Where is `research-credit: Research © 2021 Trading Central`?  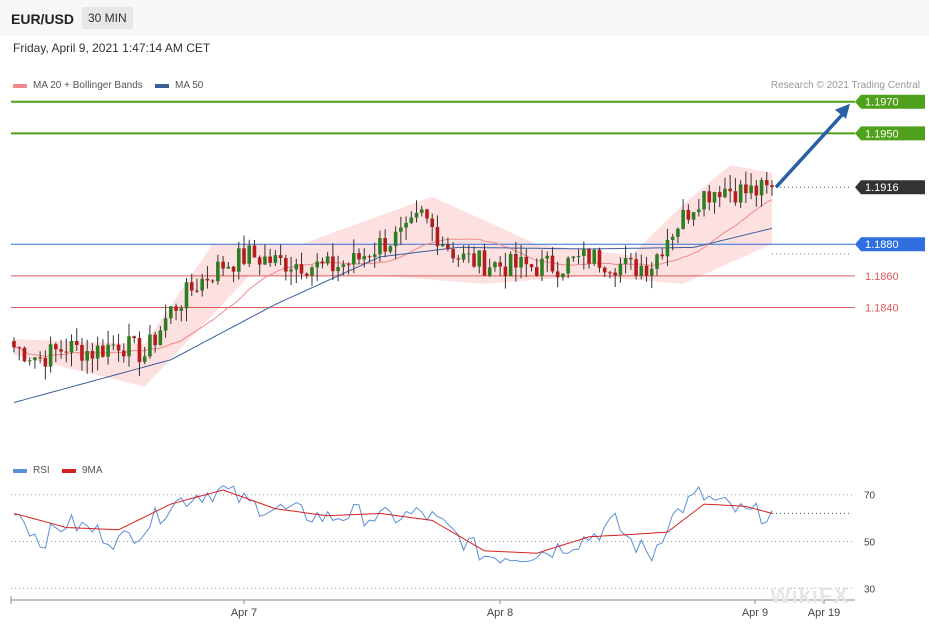
research-credit: Research © 2021 Trading Central is located at coordinates (845, 85).